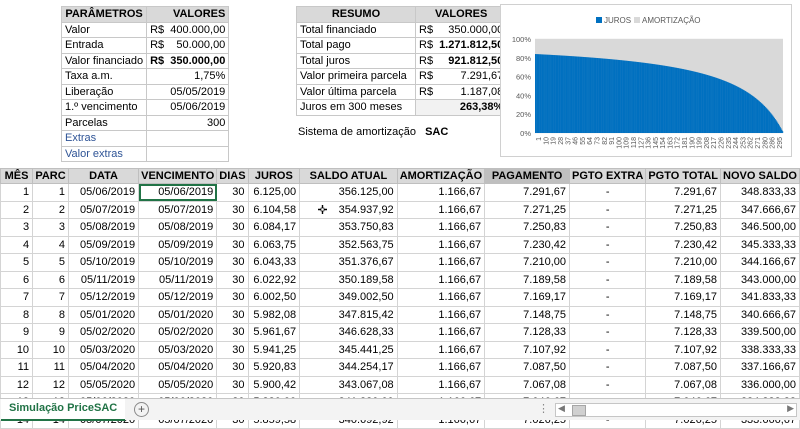 The width and height of the screenshot is (800, 429). What do you see at coordinates (104, 45) in the screenshot?
I see `params-label-cell: Entrada` at bounding box center [104, 45].